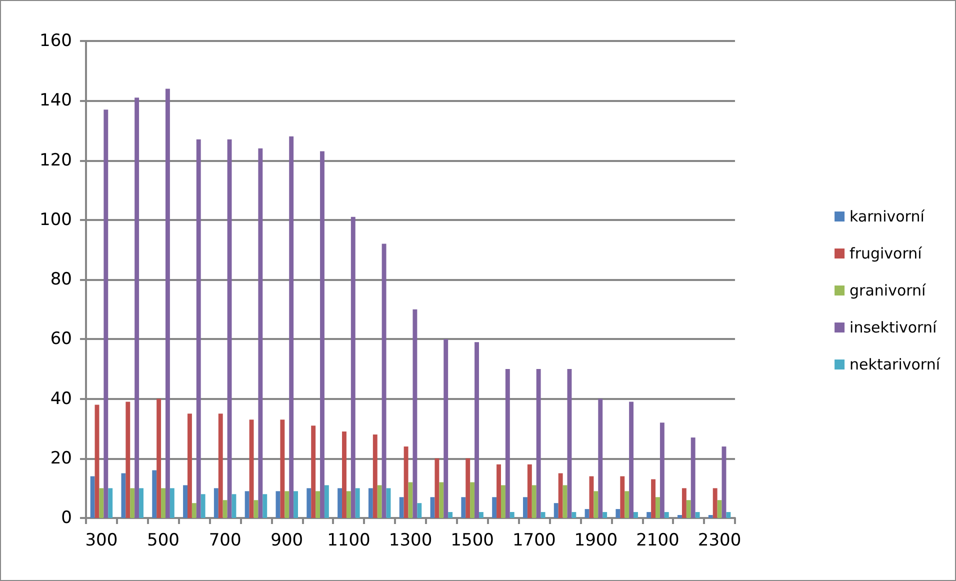 This screenshot has width=956, height=581. I want to click on x-tick-label: 2300, so click(720, 540).